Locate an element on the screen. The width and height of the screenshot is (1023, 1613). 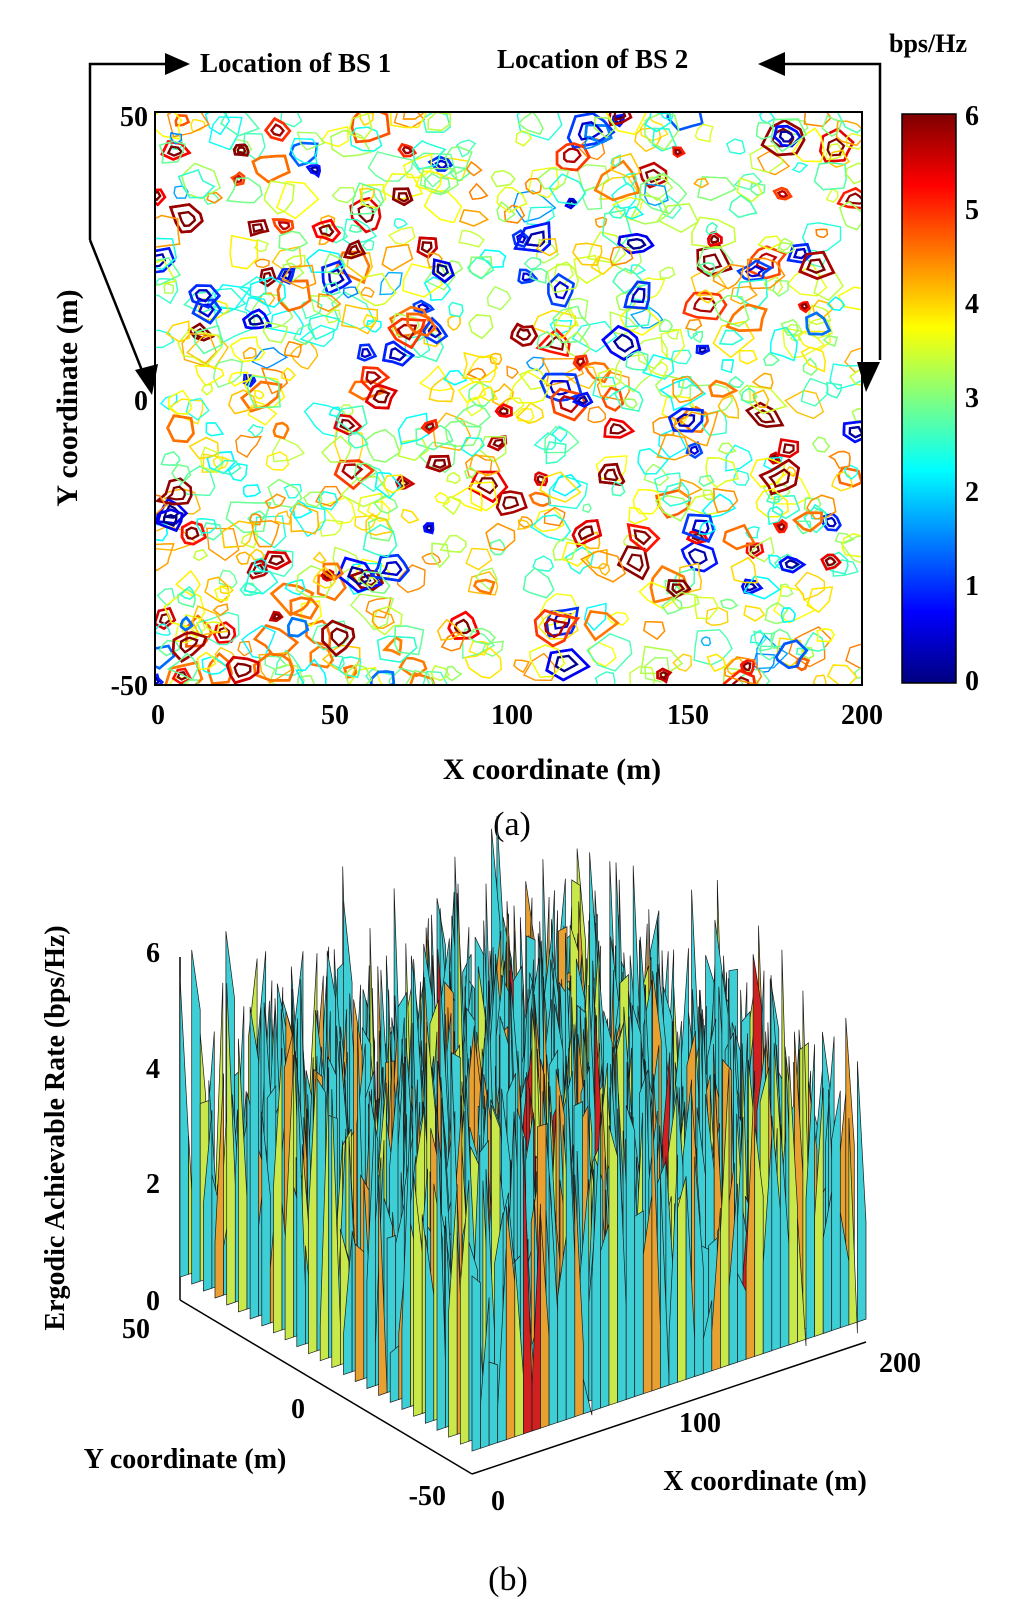
x-tick-label: 0 is located at coordinates (498, 1501).